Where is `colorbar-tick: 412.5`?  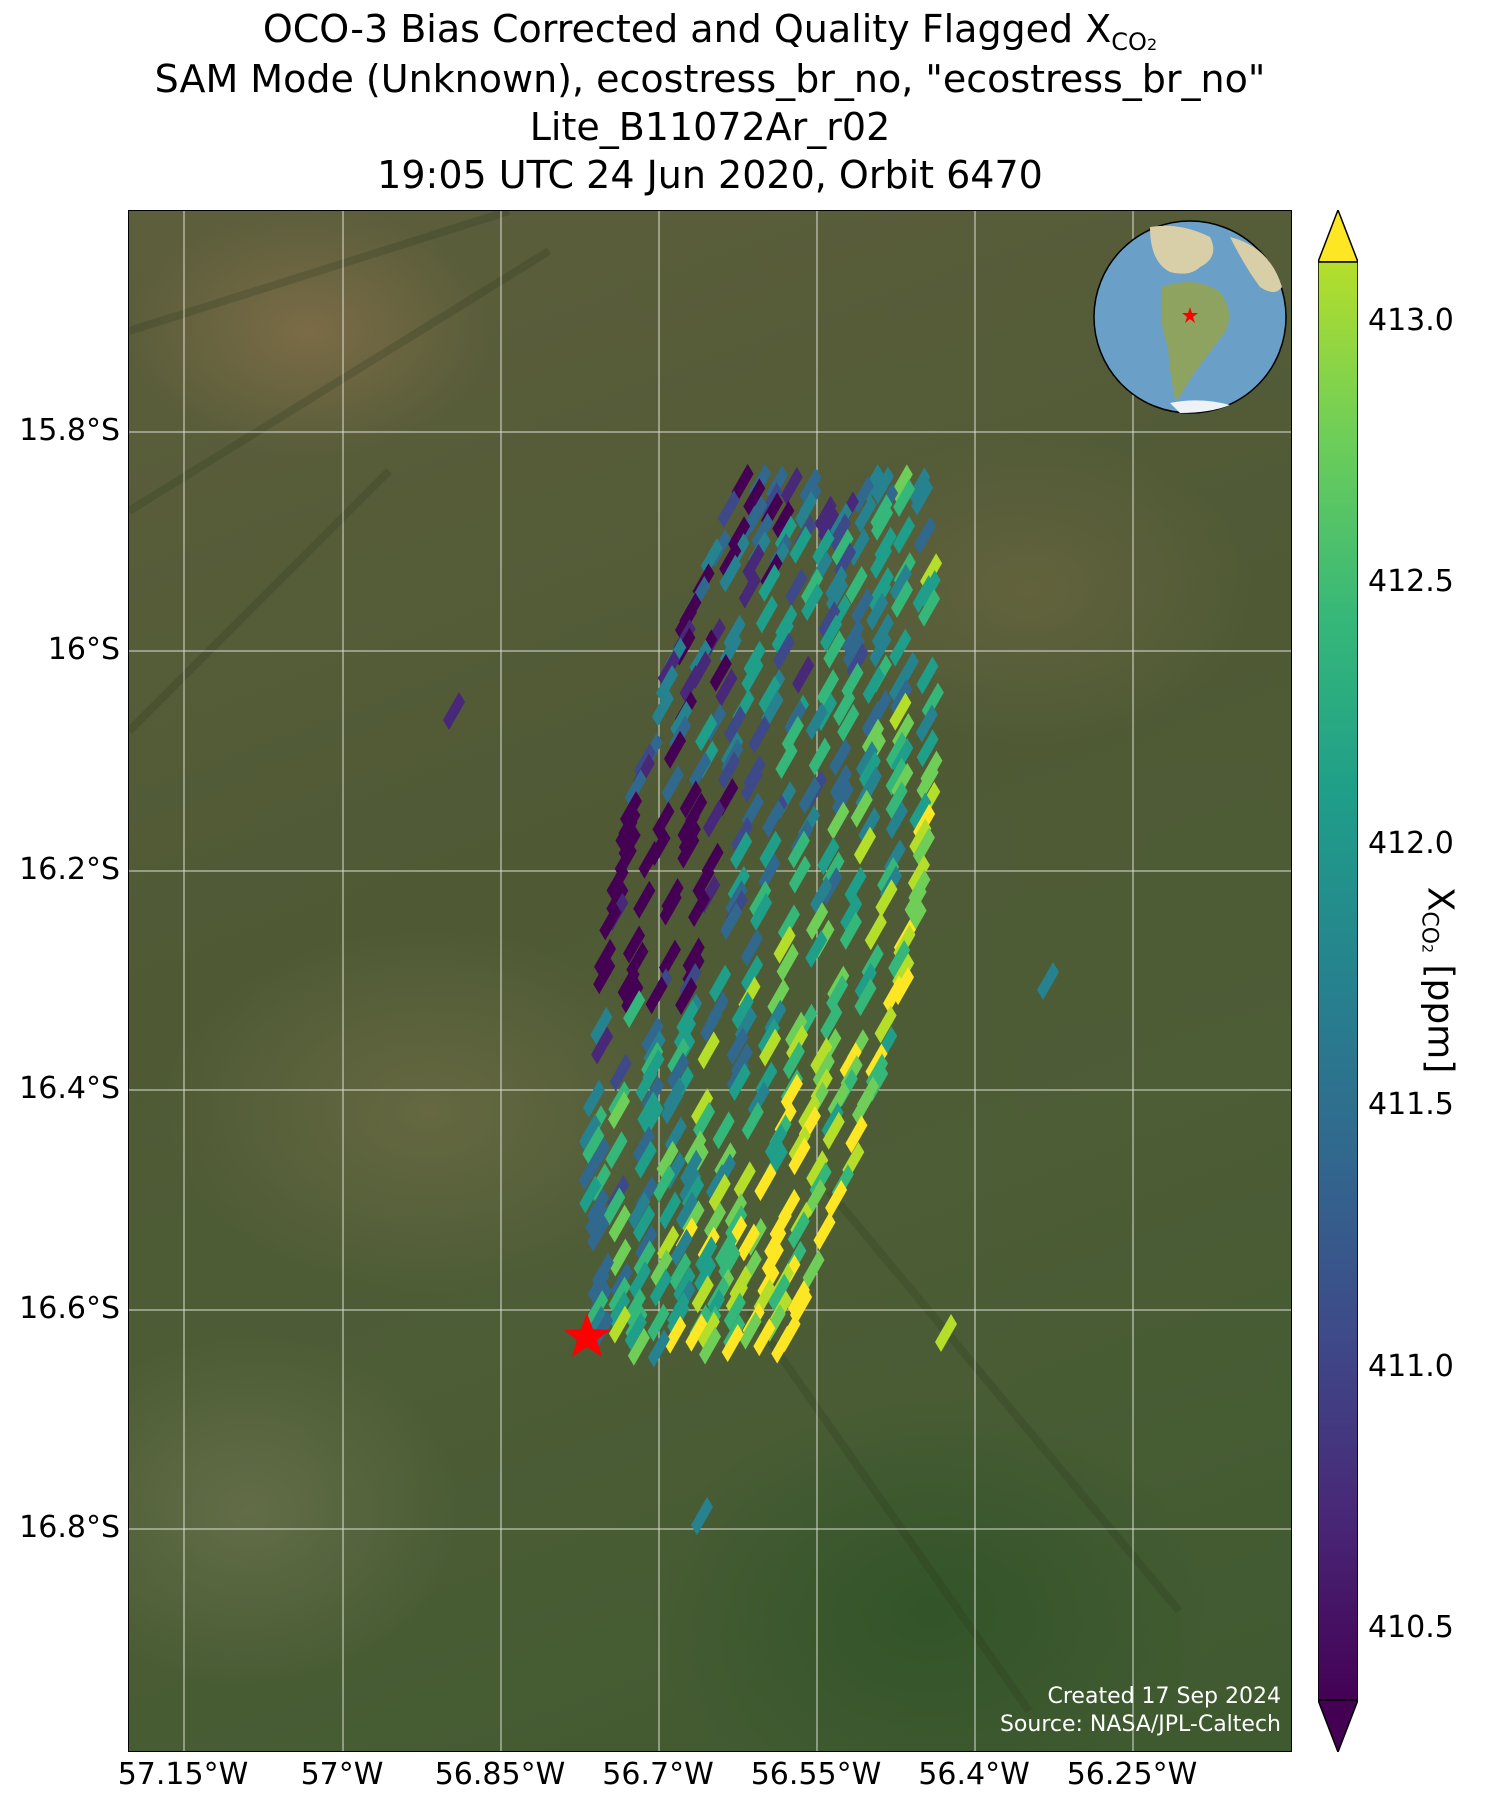 colorbar-tick: 412.5 is located at coordinates (1411, 581).